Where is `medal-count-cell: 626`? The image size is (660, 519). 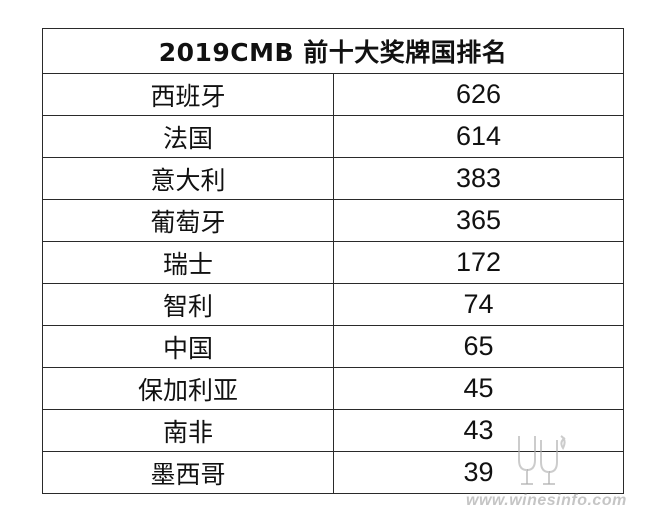 medal-count-cell: 626 is located at coordinates (478, 94).